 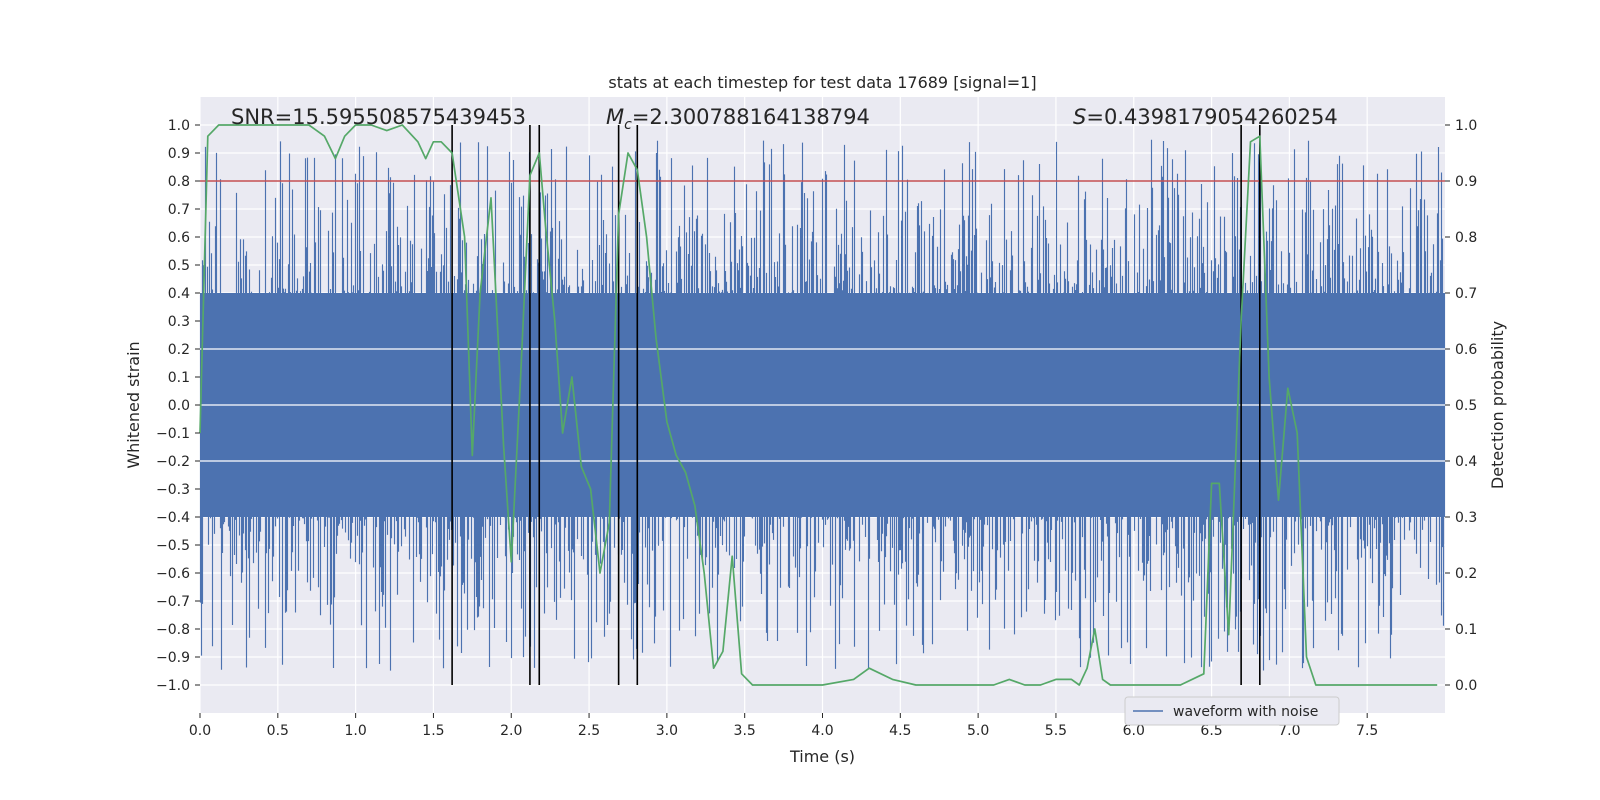 What do you see at coordinates (978, 731) in the screenshot?
I see `x-tick-label: 5.0` at bounding box center [978, 731].